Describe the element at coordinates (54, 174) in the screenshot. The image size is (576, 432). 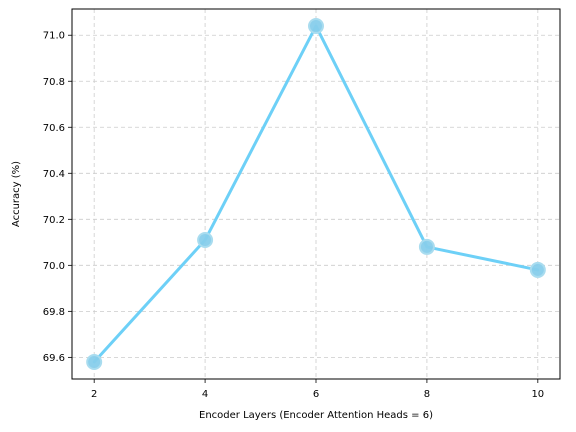
I see `y-tick-label: 70.4` at that location.